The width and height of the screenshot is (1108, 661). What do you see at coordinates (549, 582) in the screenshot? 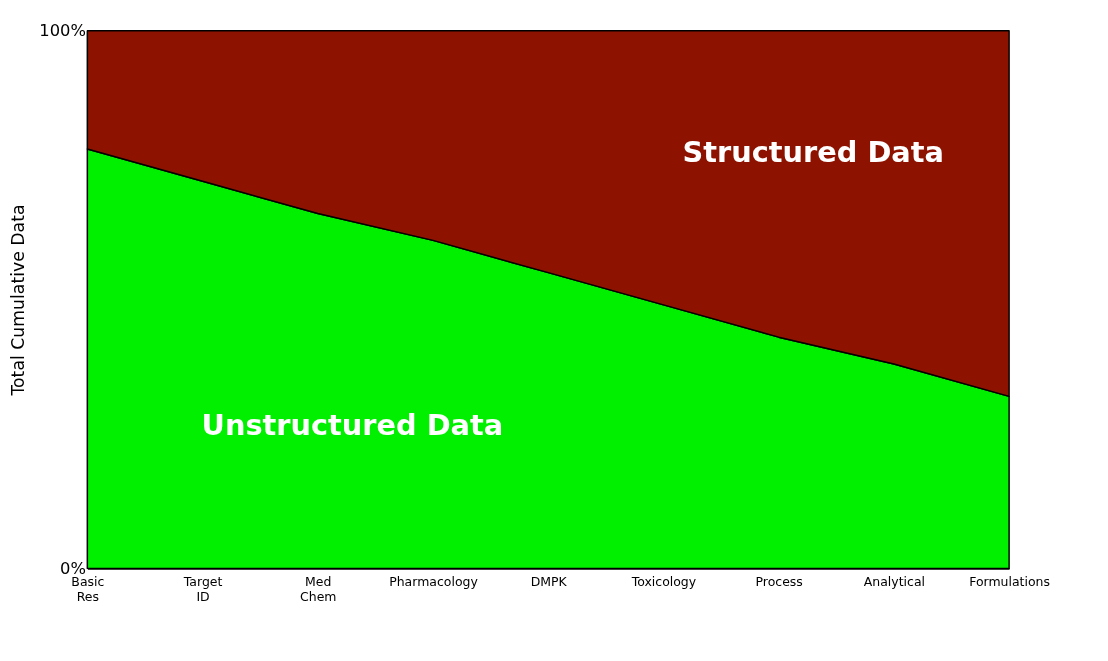
I see `x-tick-label: DMPK` at bounding box center [549, 582].